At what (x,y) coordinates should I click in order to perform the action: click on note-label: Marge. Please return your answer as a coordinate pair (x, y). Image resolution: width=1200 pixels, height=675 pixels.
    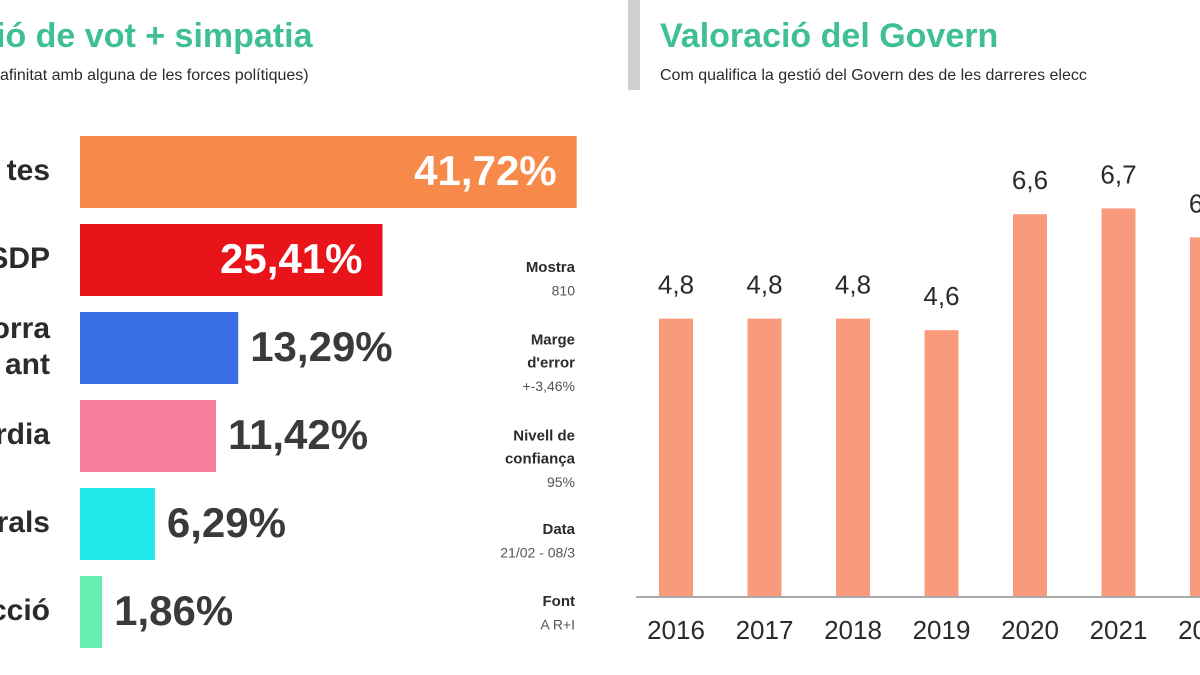
    Looking at the image, I should click on (553, 339).